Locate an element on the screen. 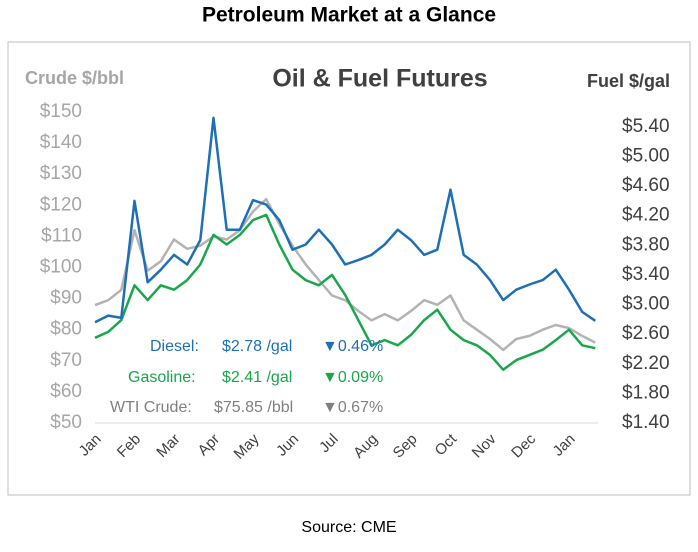 The width and height of the screenshot is (698, 552). x-tick-label: Sep is located at coordinates (405, 446).